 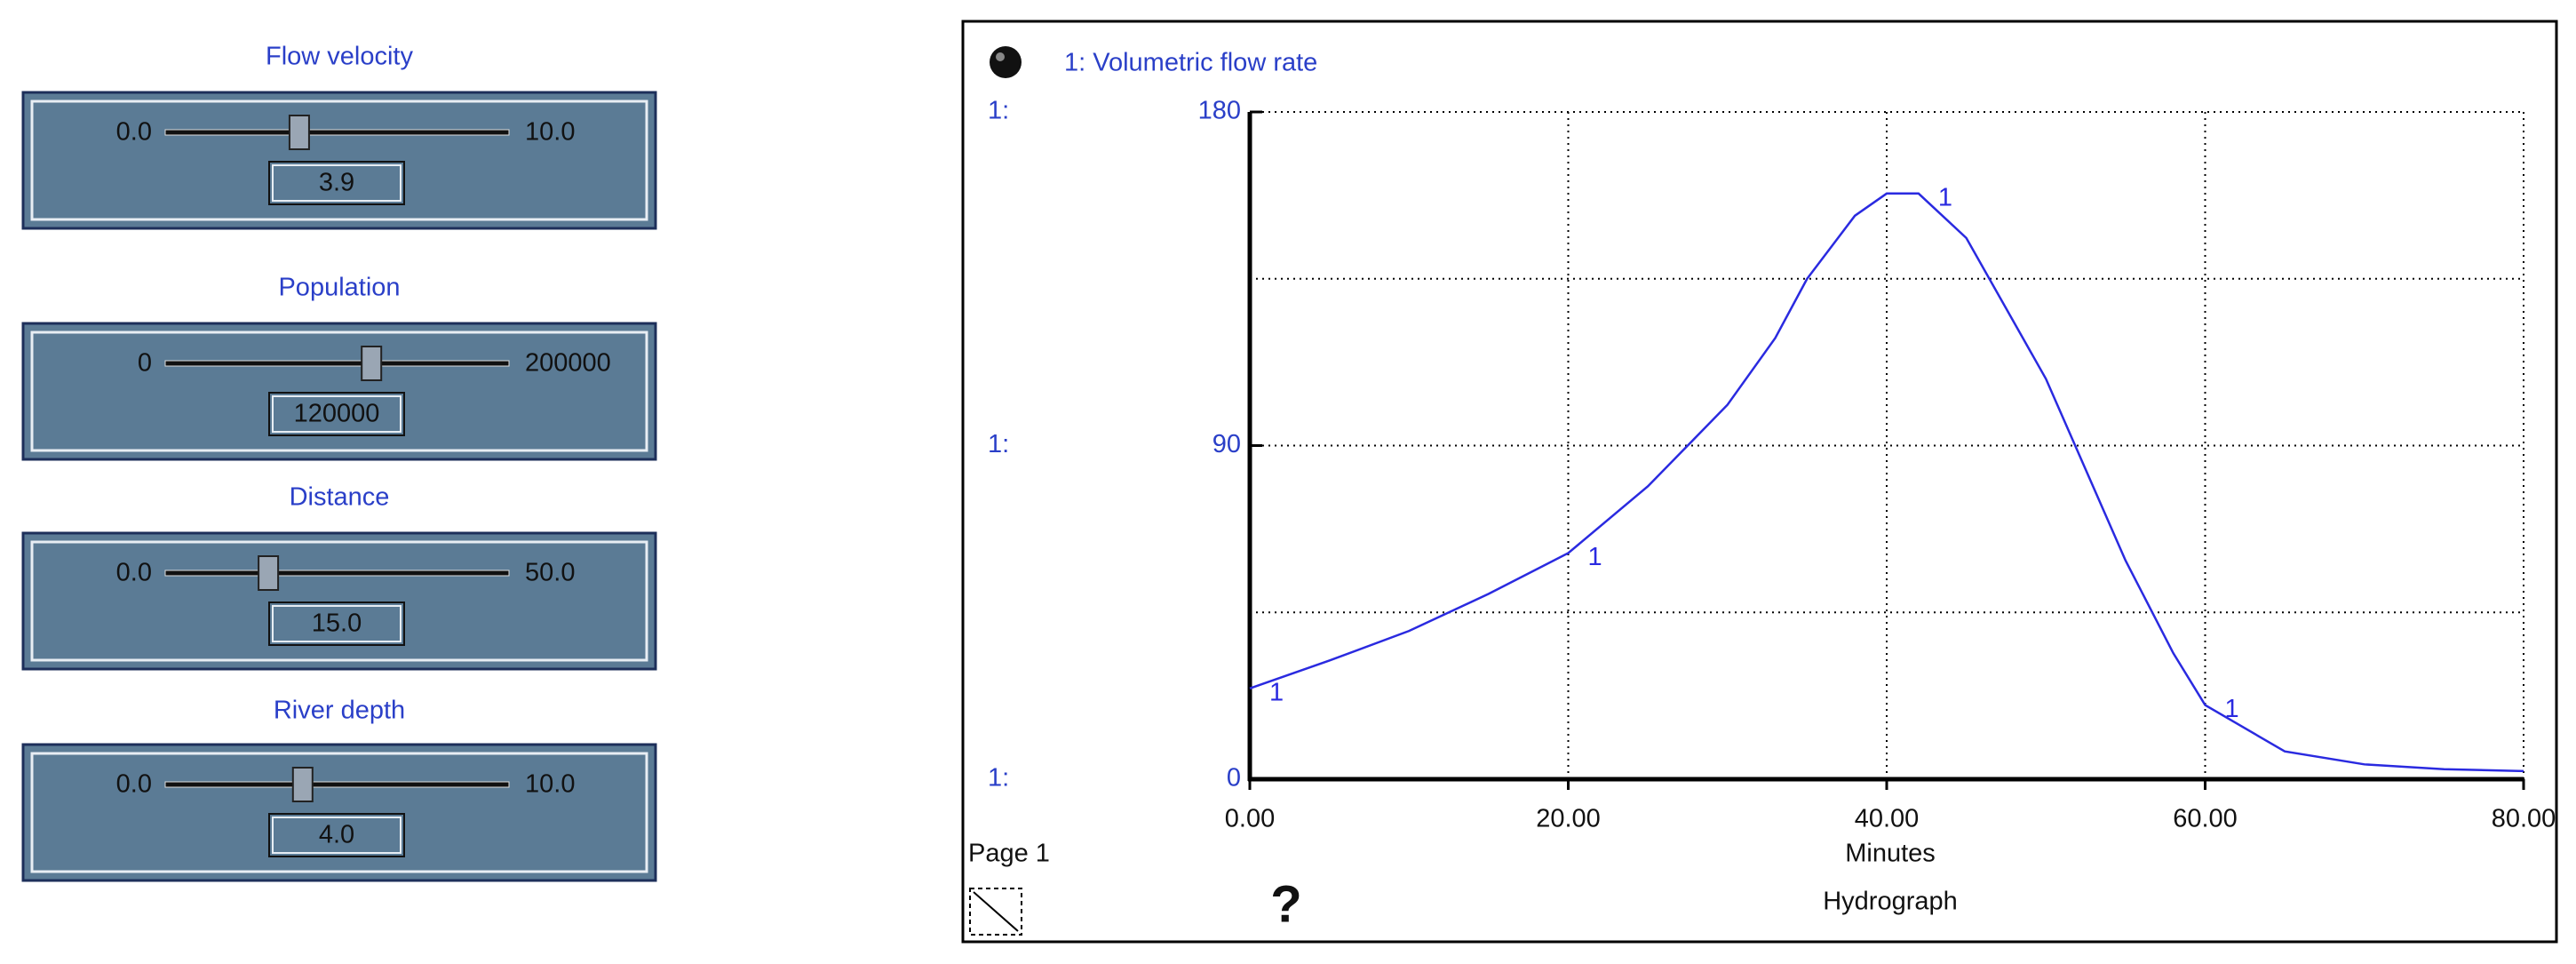 What do you see at coordinates (1890, 902) in the screenshot?
I see `graph-caption: Hydrograph` at bounding box center [1890, 902].